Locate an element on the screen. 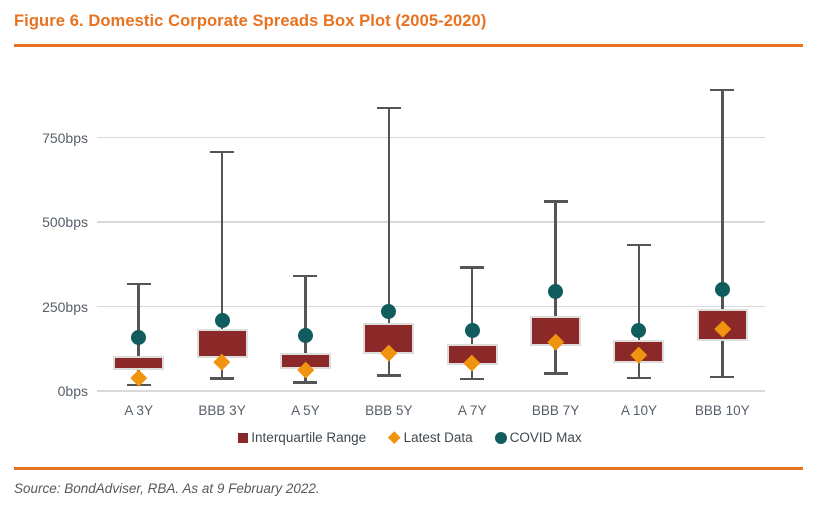  x-axis-label-A 10Y: A 10Y is located at coordinates (638, 410).